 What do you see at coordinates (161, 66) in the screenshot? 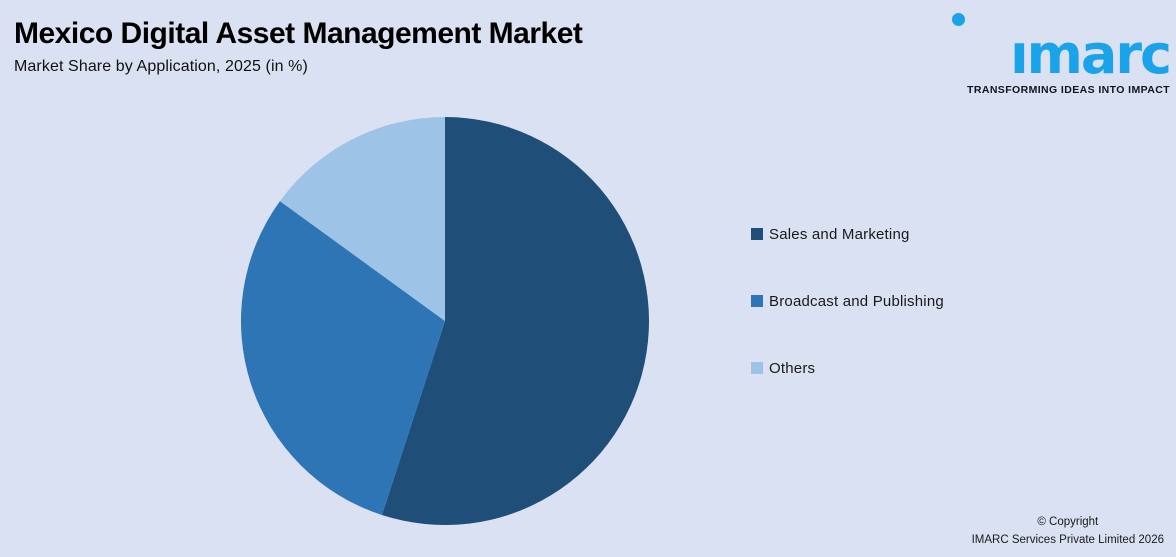
I see `page-subtitle: Market Share by Application, 2025 (in %)` at bounding box center [161, 66].